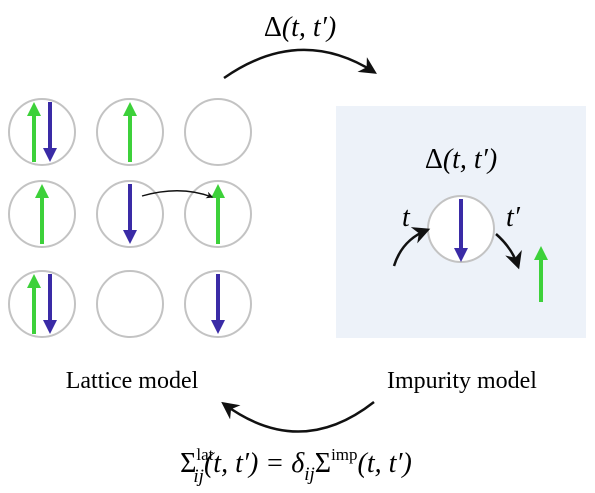 This screenshot has height=493, width=595. What do you see at coordinates (385, 463) in the screenshot?
I see `rhs-args: (t, t′)` at bounding box center [385, 463].